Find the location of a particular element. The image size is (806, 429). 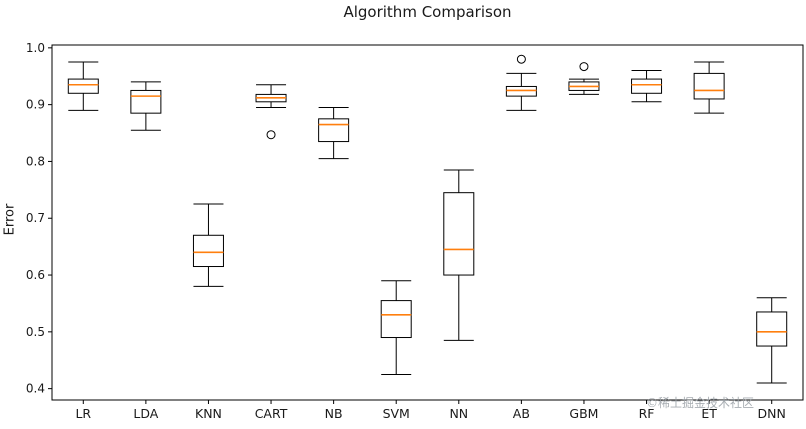

y-tick-label: 0.7 is located at coordinates (35, 218).